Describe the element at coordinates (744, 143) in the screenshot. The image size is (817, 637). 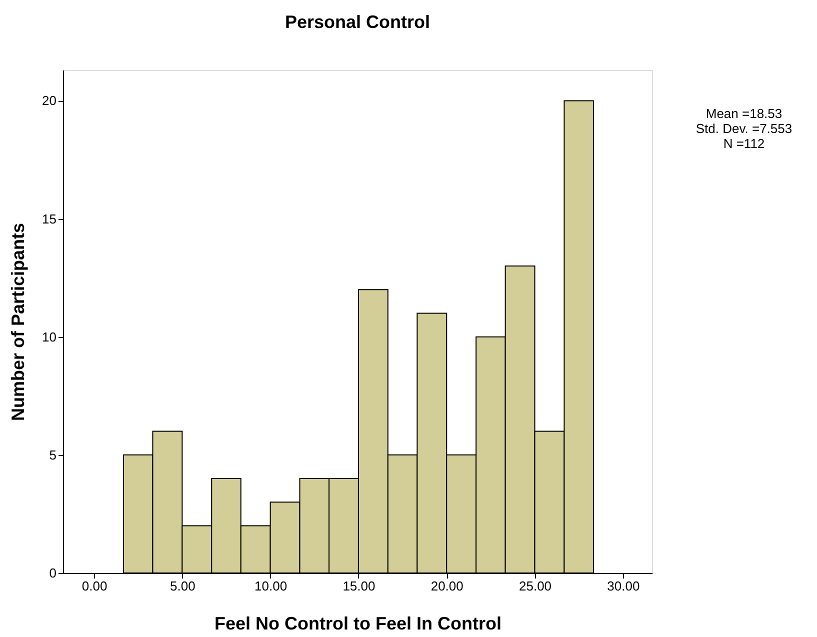
I see `text: N =112` at that location.